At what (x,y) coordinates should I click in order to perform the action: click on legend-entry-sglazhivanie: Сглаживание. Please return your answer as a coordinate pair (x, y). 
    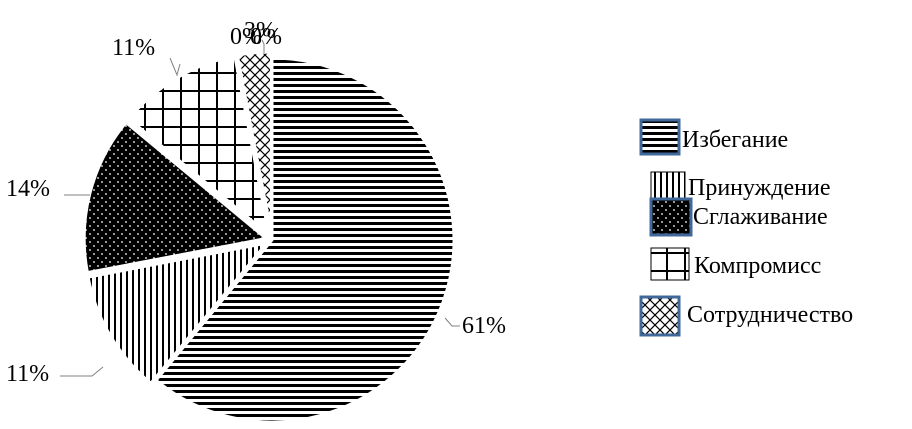
    Looking at the image, I should click on (738, 217).